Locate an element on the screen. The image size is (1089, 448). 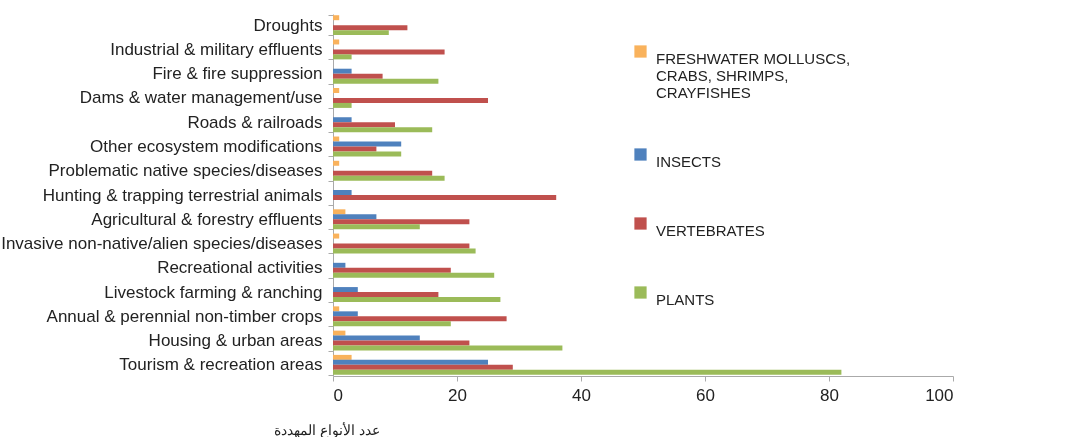
y-tick-label: Recreational activities is located at coordinates (240, 268).